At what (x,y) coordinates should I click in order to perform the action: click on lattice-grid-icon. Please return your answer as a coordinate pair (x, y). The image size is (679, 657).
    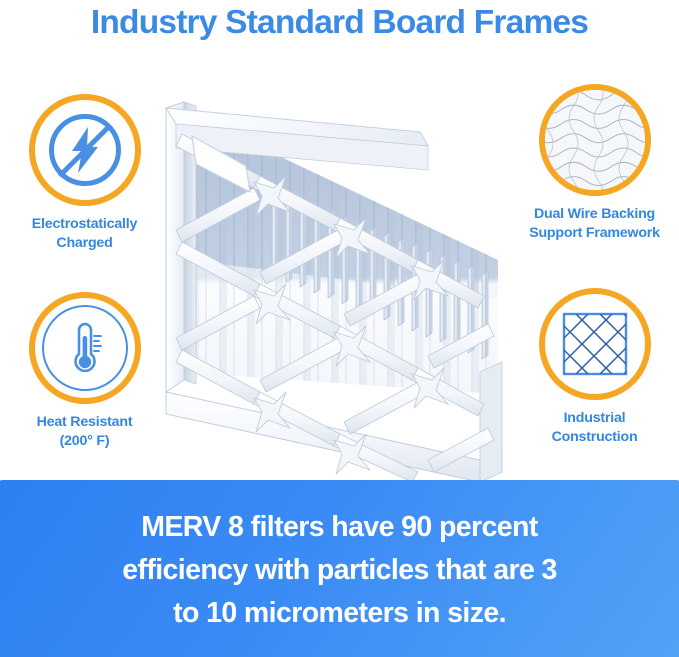
    Looking at the image, I should click on (595, 344).